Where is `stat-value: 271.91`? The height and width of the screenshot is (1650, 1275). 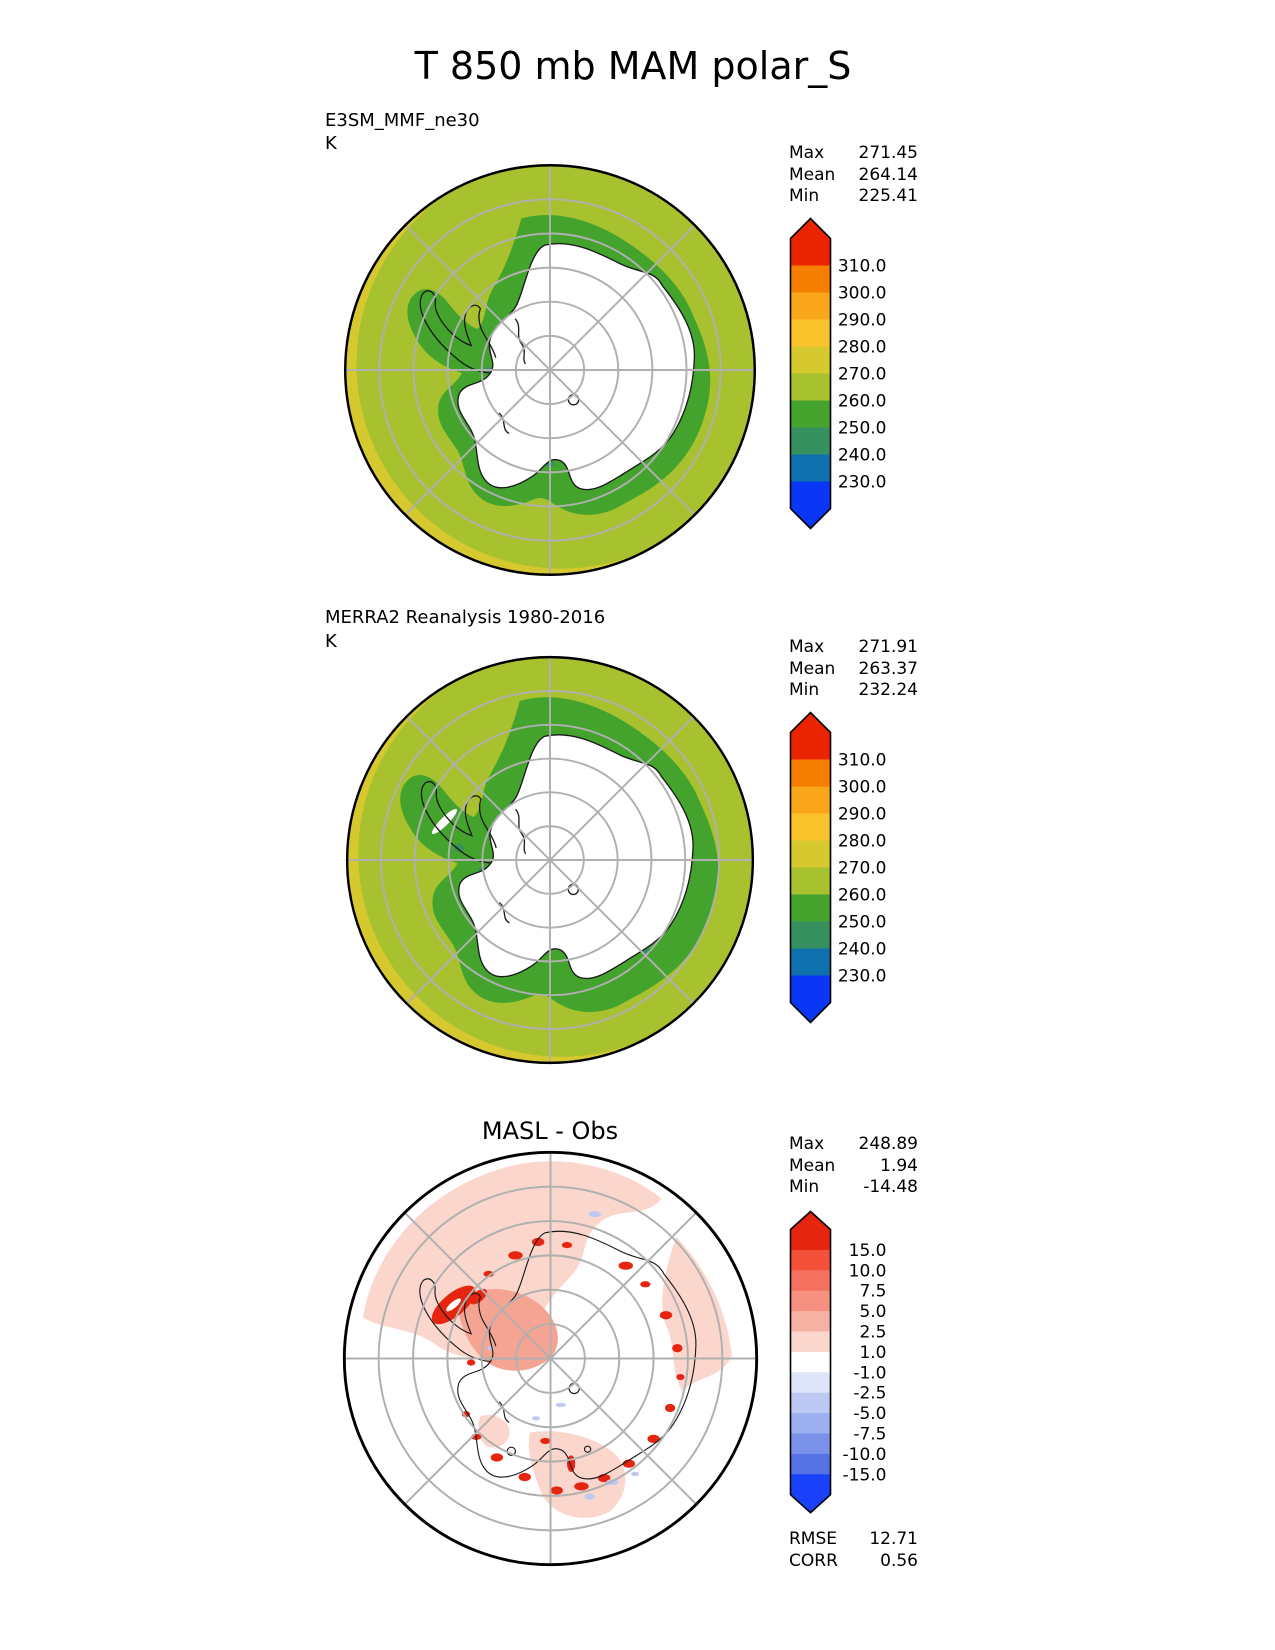 stat-value: 271.91 is located at coordinates (888, 647).